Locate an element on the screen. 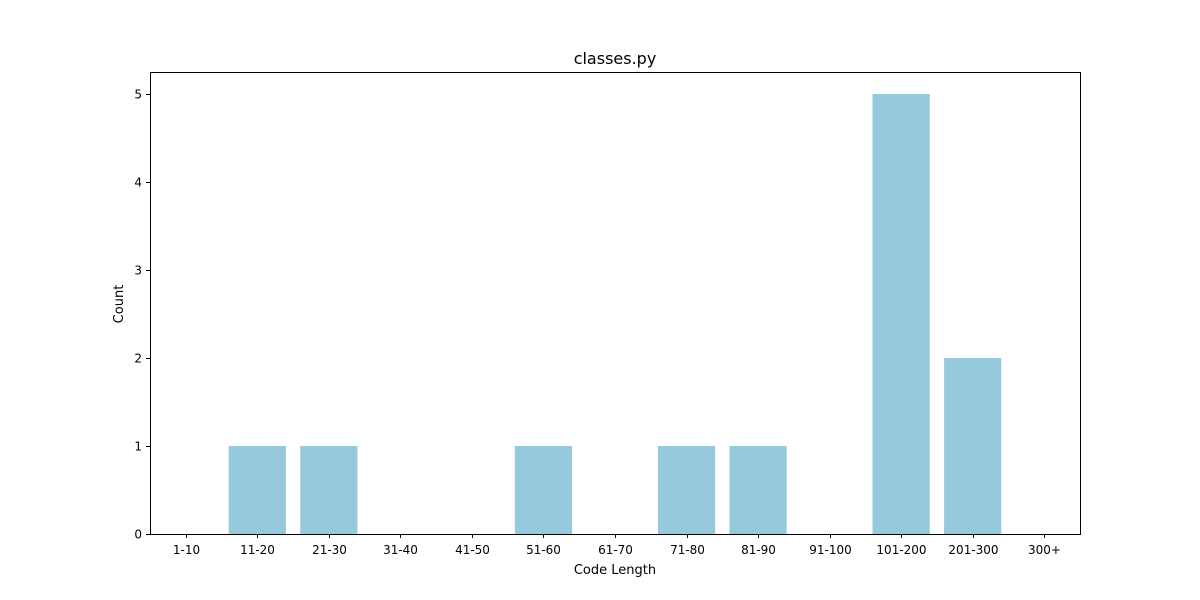 Image resolution: width=1200 pixels, height=600 pixels. x-tick-label: 11-20 is located at coordinates (257, 550).